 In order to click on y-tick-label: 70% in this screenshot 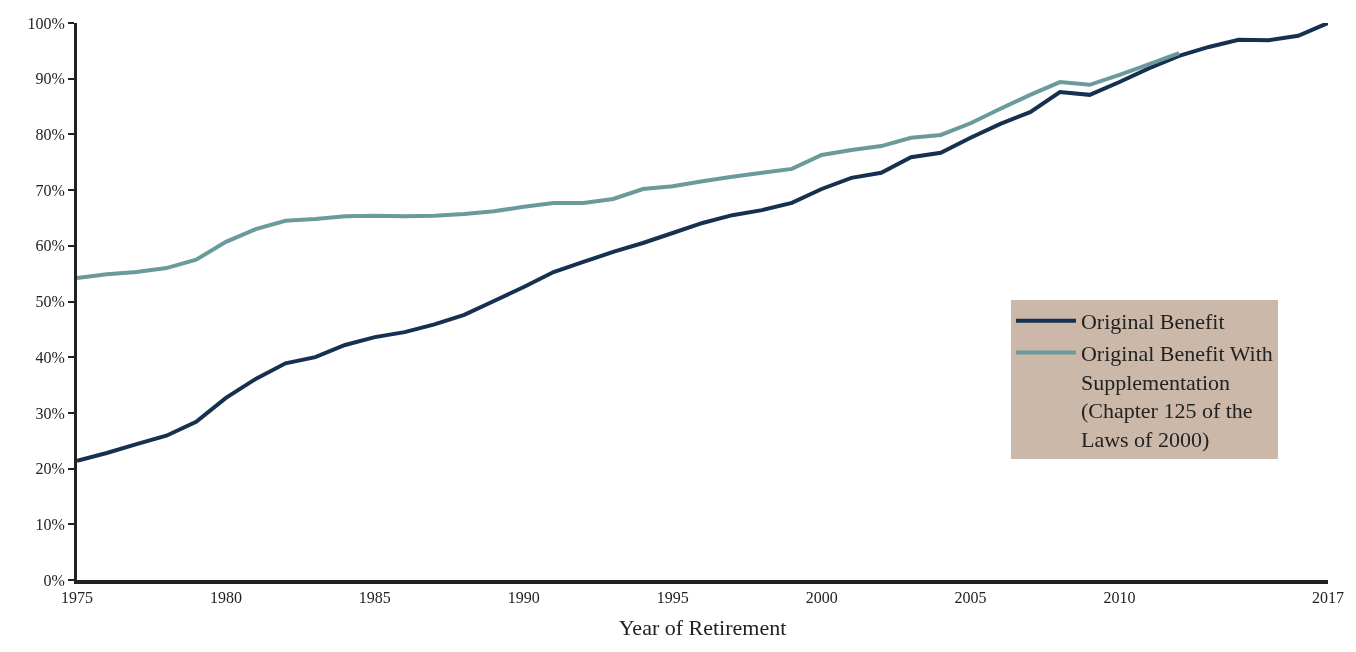, I will do `click(50, 190)`.